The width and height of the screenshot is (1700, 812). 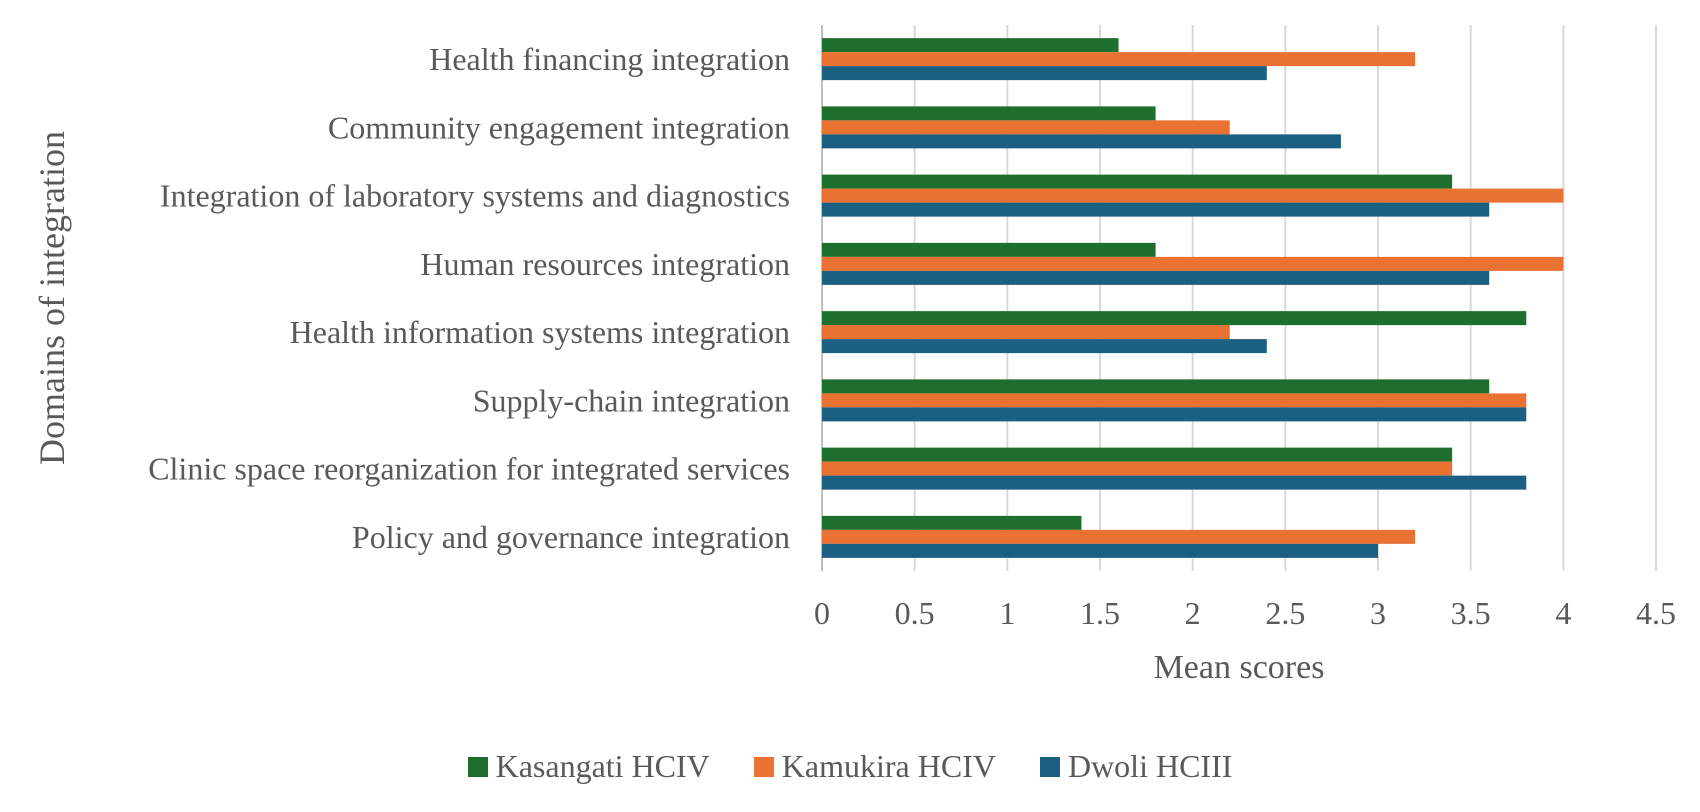 I want to click on legend-item-kamukira: Kamukira HCIV, so click(x=874, y=766).